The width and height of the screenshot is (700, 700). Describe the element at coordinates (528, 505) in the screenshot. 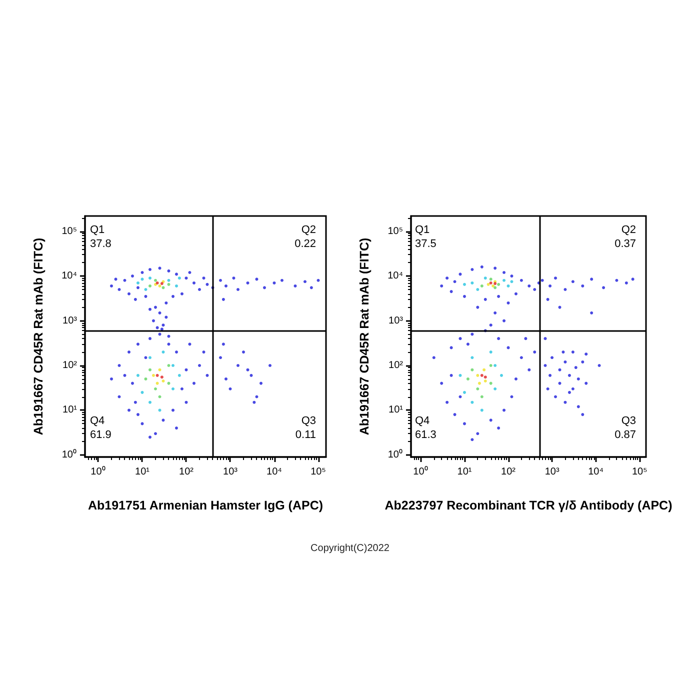

I see `x-axis-title: Ab223797 Recombinant TCR γ/δ Antibody (APC)` at that location.